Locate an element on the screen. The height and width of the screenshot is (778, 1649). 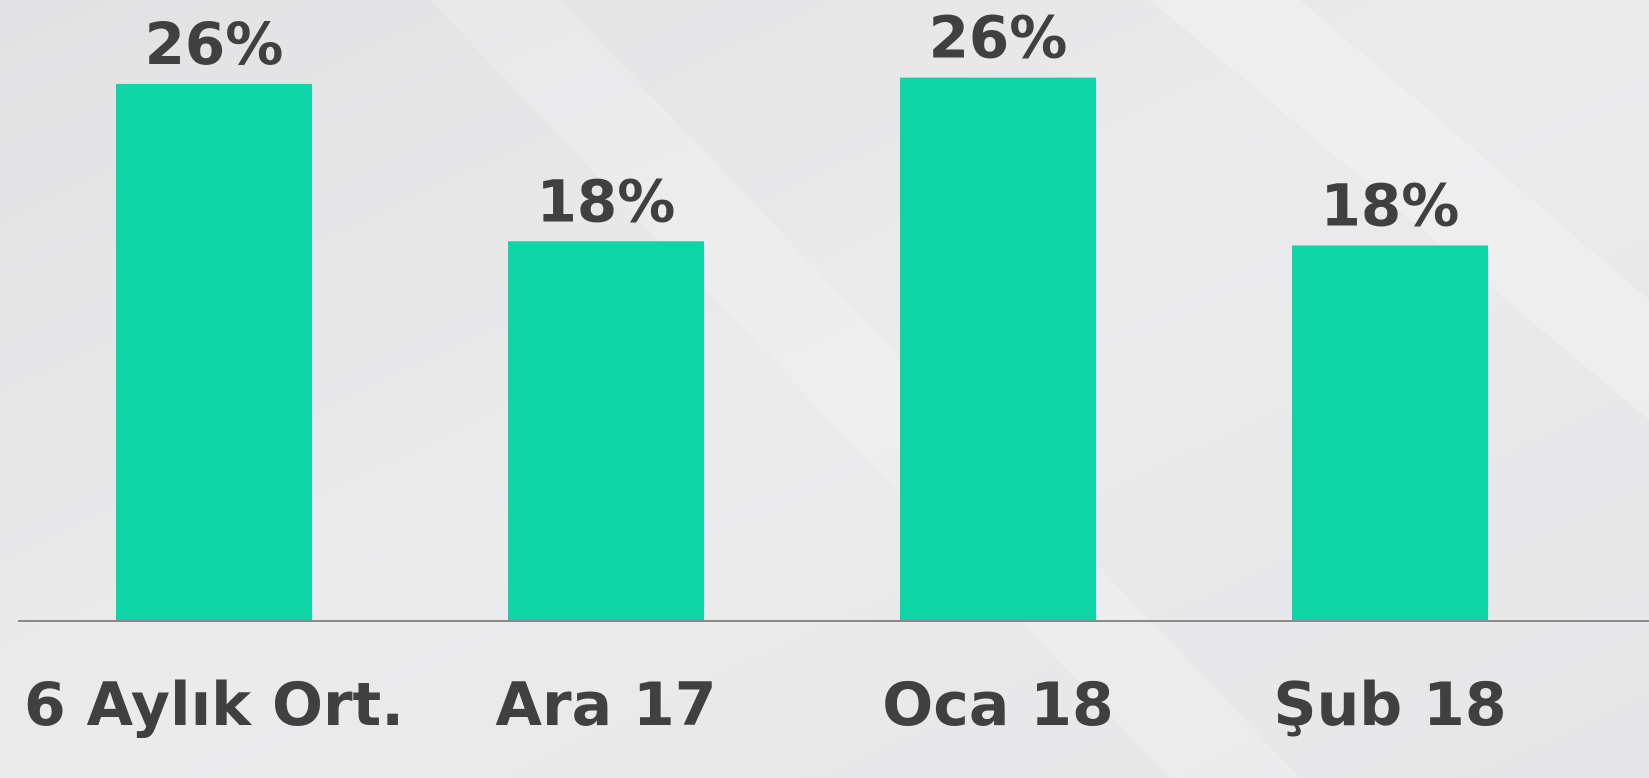
x-tick-label: Ara 17 is located at coordinates (606, 705).